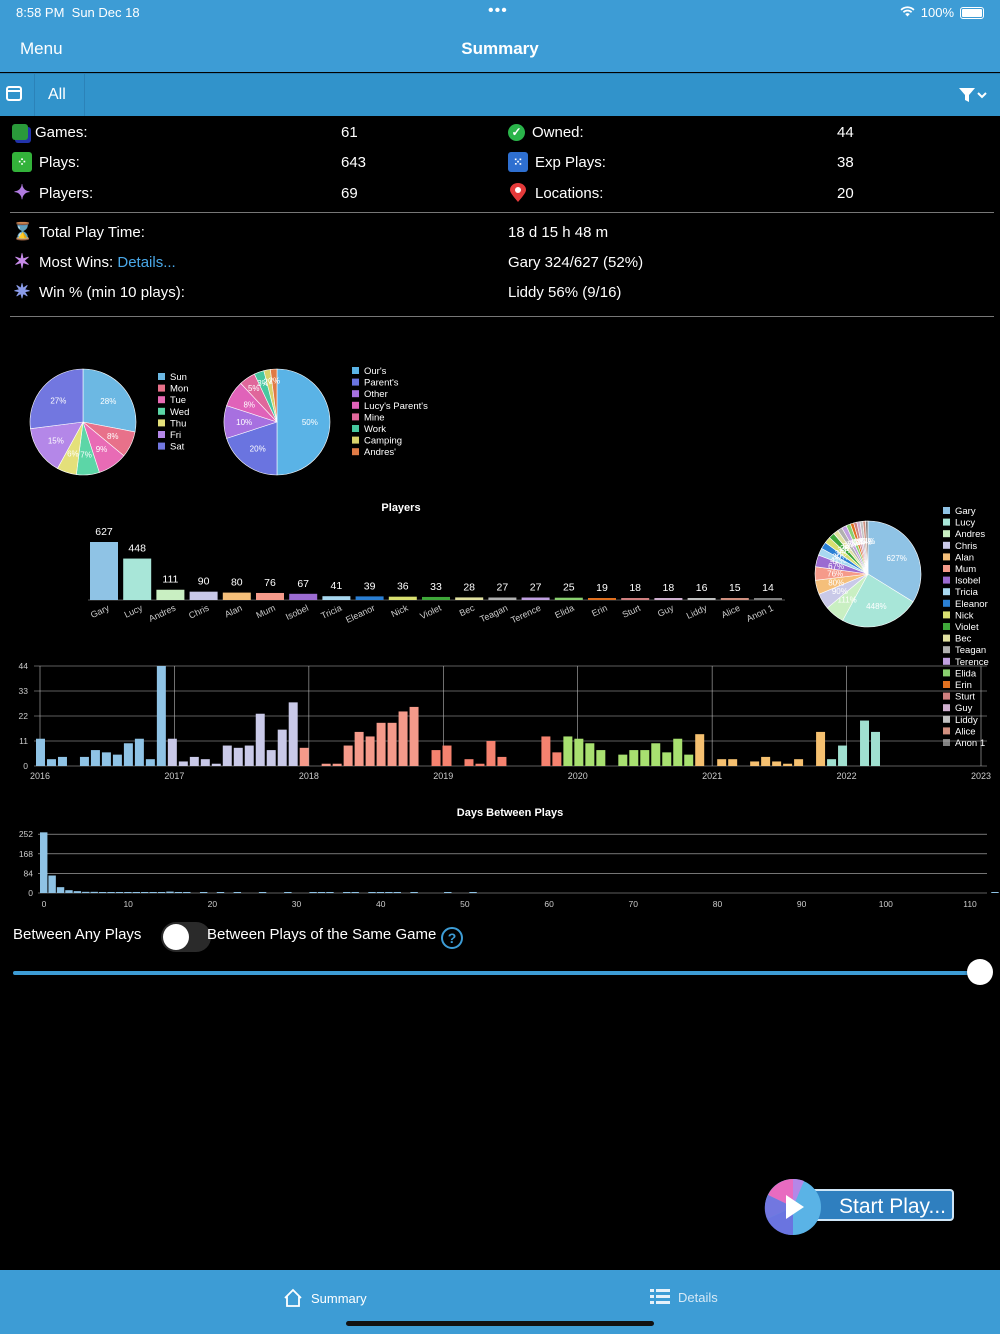  I want to click on weekday-pie-pct-label: 8%, so click(113, 436).